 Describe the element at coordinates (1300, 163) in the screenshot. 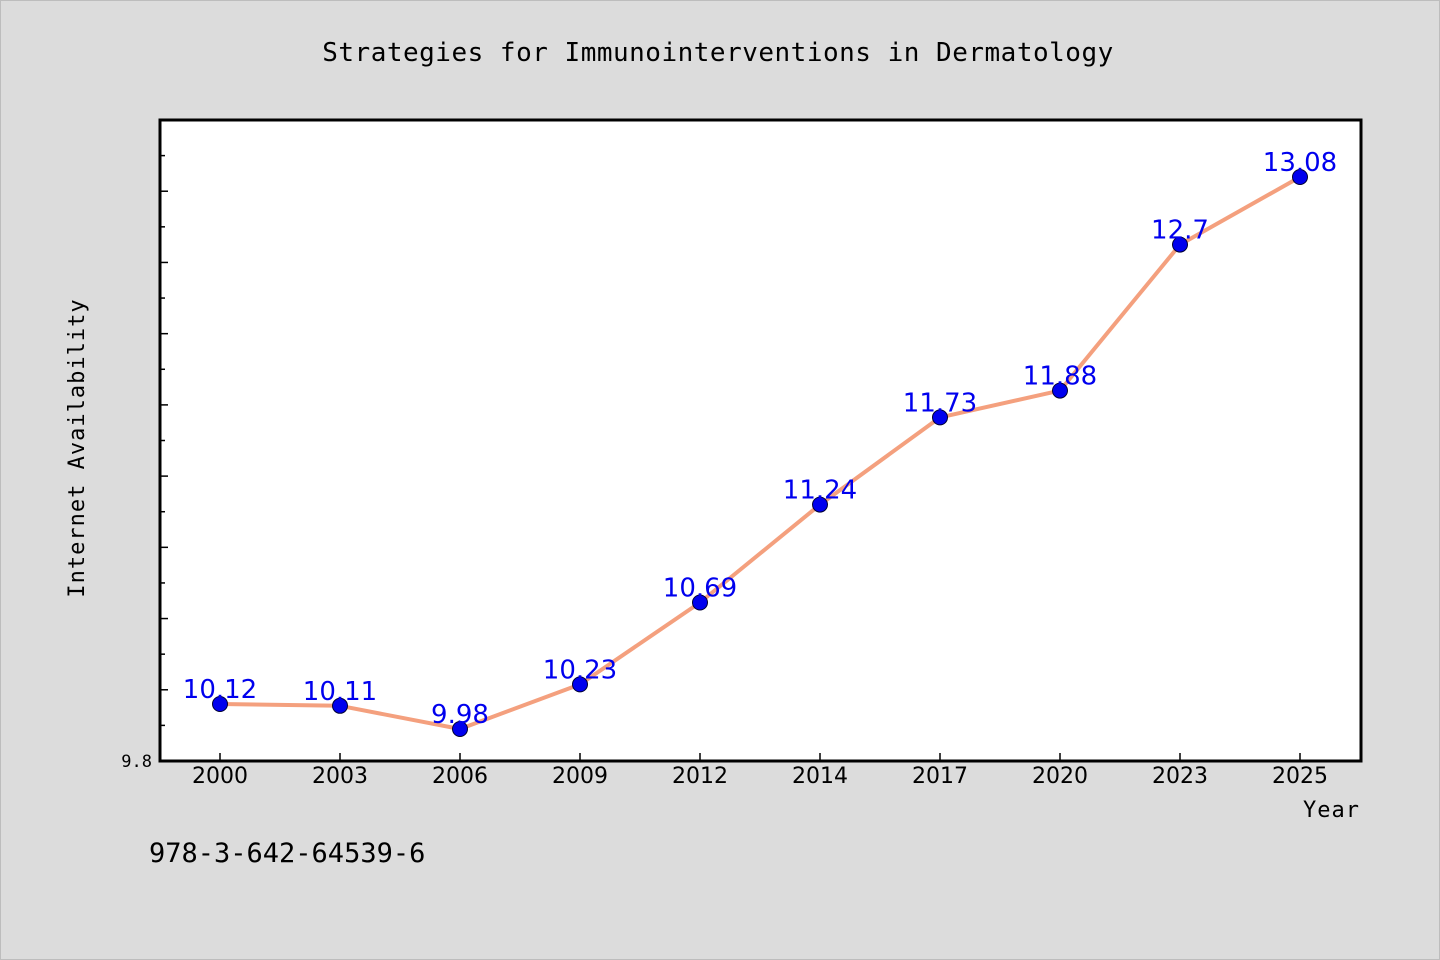

I see `data-label: 13.08` at that location.